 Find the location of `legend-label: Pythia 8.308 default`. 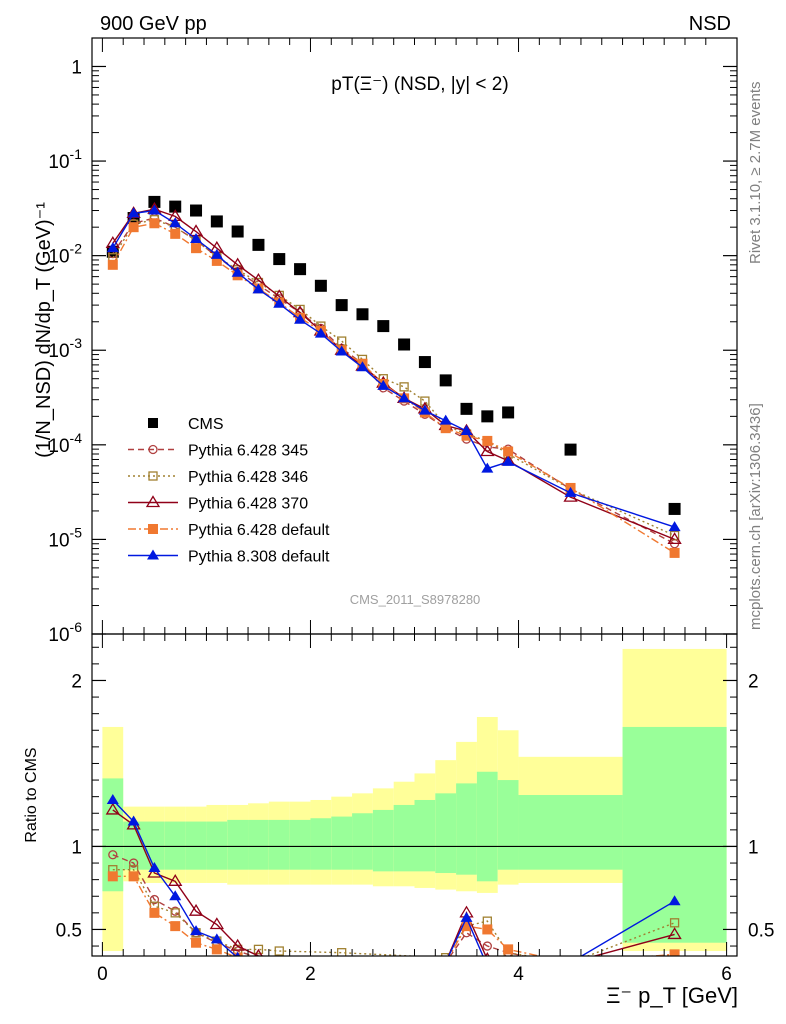

legend-label: Pythia 8.308 default is located at coordinates (259, 557).